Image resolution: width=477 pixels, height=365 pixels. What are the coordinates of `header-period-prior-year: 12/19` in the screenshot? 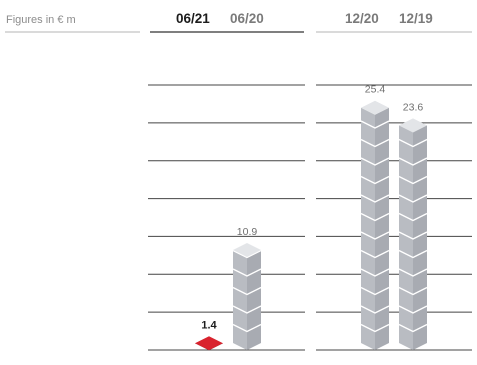 It's located at (416, 18).